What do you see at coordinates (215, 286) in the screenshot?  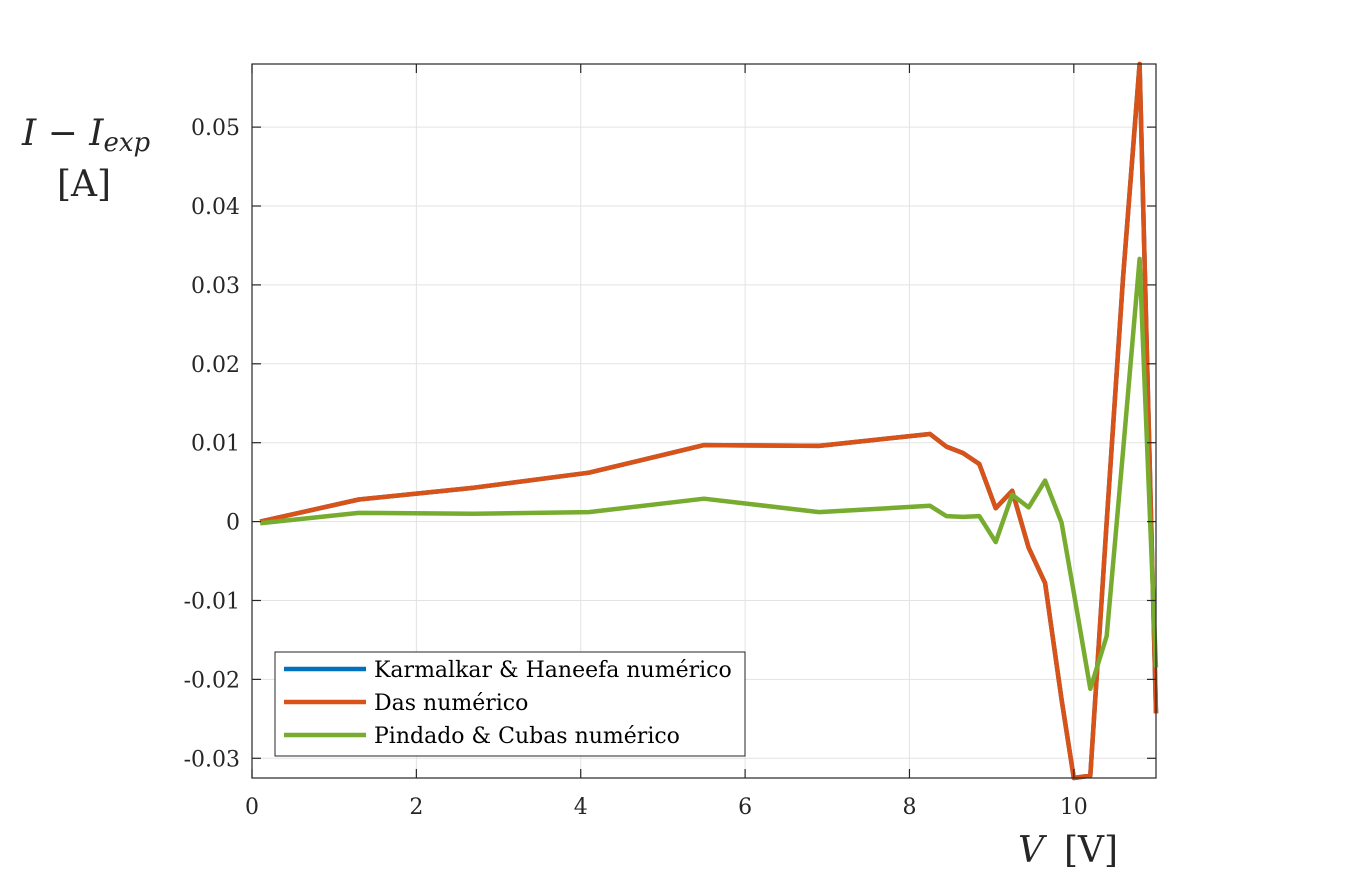 I see `y-tick-label: 0.03` at bounding box center [215, 286].